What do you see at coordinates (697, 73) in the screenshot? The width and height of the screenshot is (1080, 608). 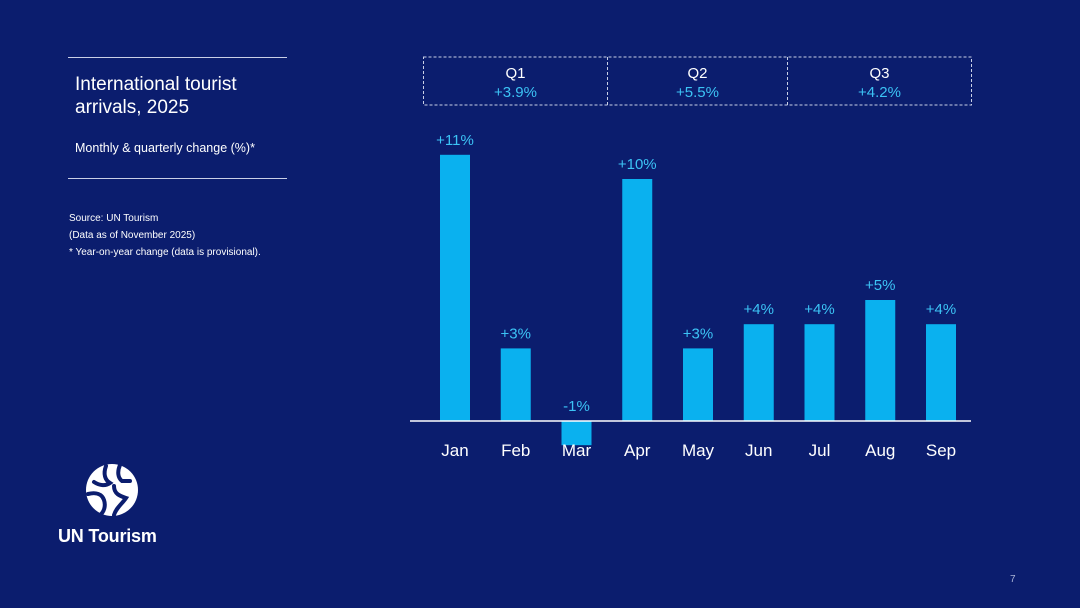 I see `quarter-label-q2: Q2` at bounding box center [697, 73].